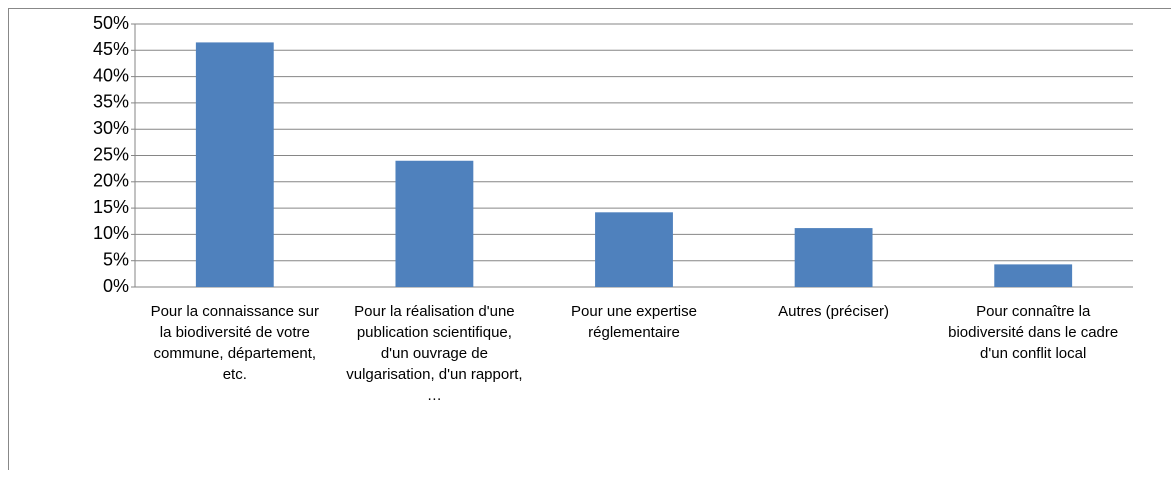 The width and height of the screenshot is (1171, 478). Describe the element at coordinates (111, 128) in the screenshot. I see `y-tick-label: 30%` at that location.